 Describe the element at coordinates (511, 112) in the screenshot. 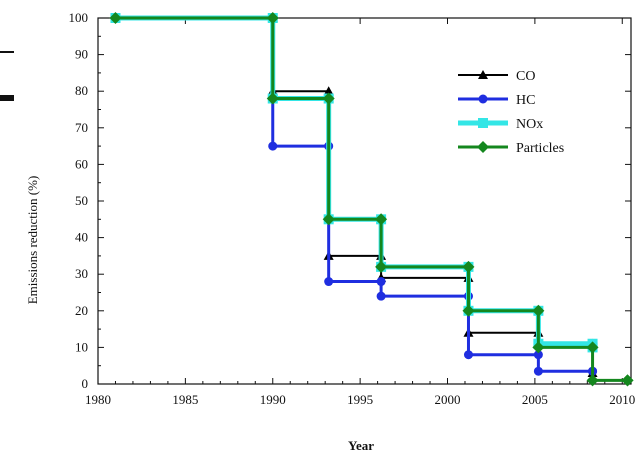

I see `legend: CO HC NOx Particles` at that location.